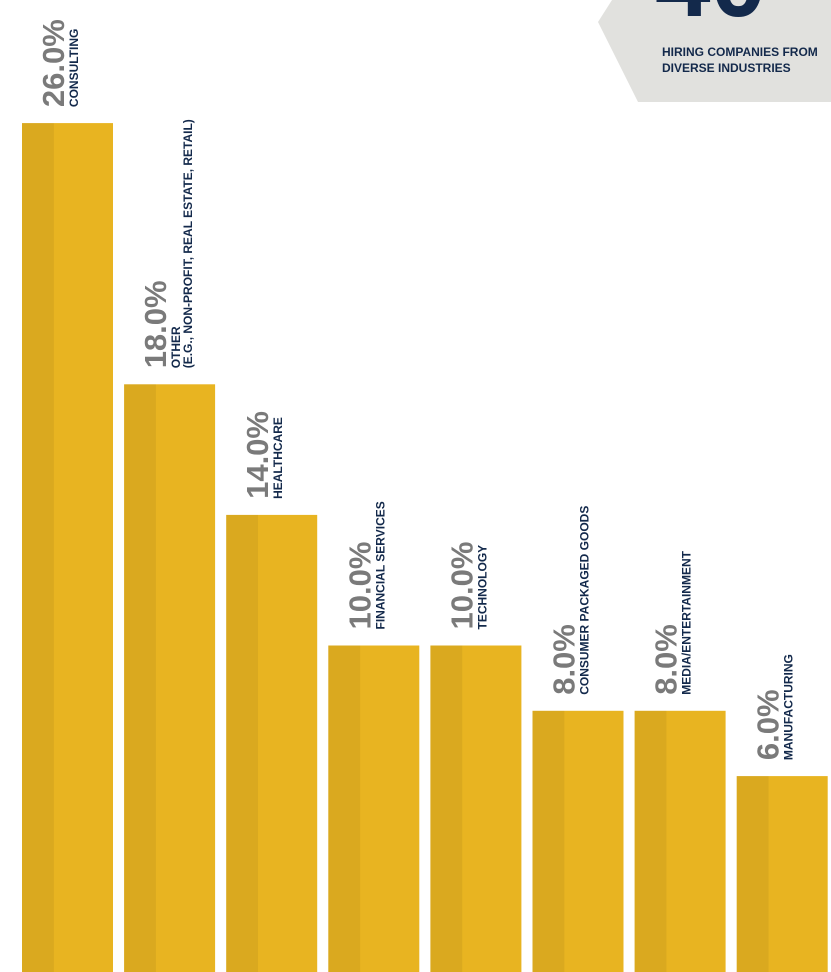 The width and height of the screenshot is (831, 972). Describe the element at coordinates (74, 68) in the screenshot. I see `category-label: CONSULTING` at that location.